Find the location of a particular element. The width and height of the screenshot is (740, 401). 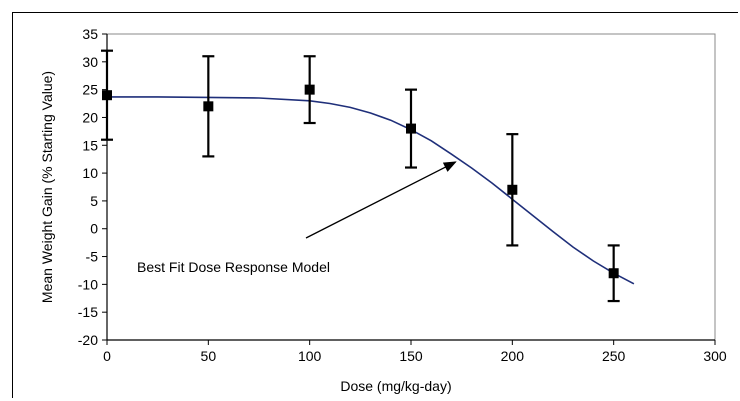

x-tick-label: 100 is located at coordinates (310, 356).